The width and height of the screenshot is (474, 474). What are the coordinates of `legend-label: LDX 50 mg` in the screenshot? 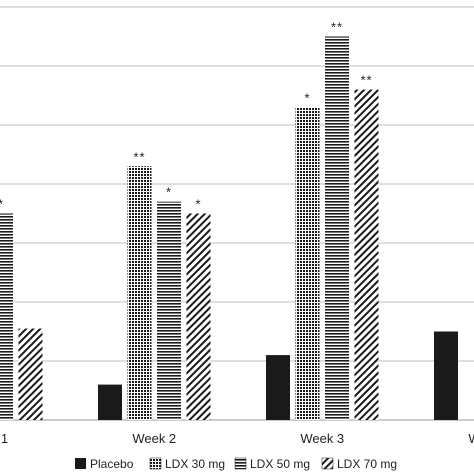 It's located at (280, 464).